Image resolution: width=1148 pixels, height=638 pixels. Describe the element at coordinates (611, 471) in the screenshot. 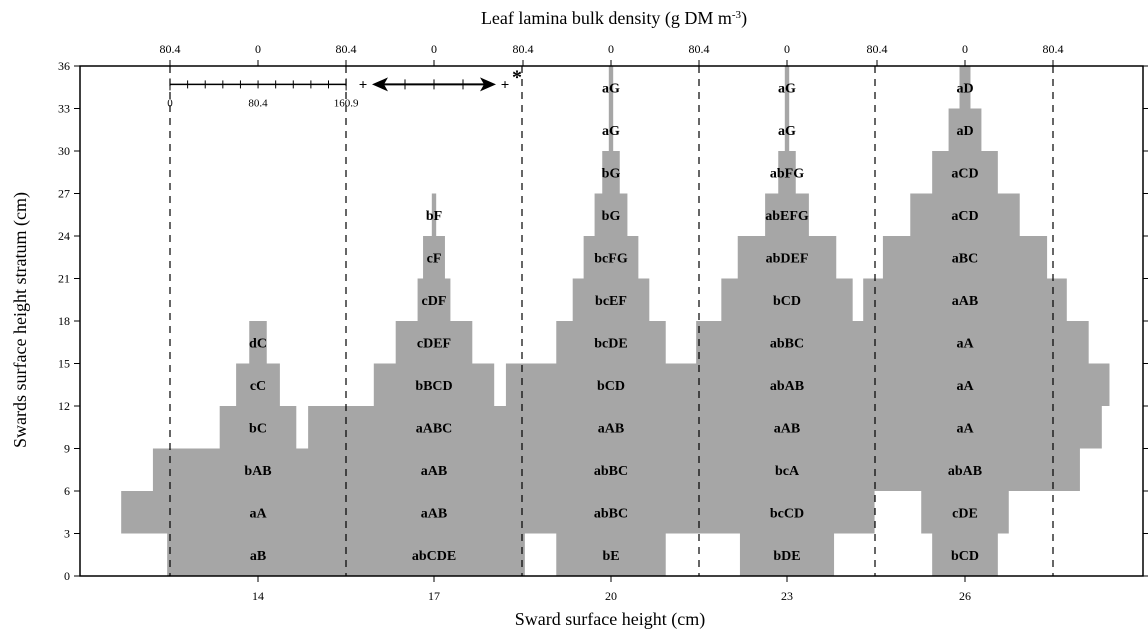

I see `bar-label-20-6: abBC` at that location.